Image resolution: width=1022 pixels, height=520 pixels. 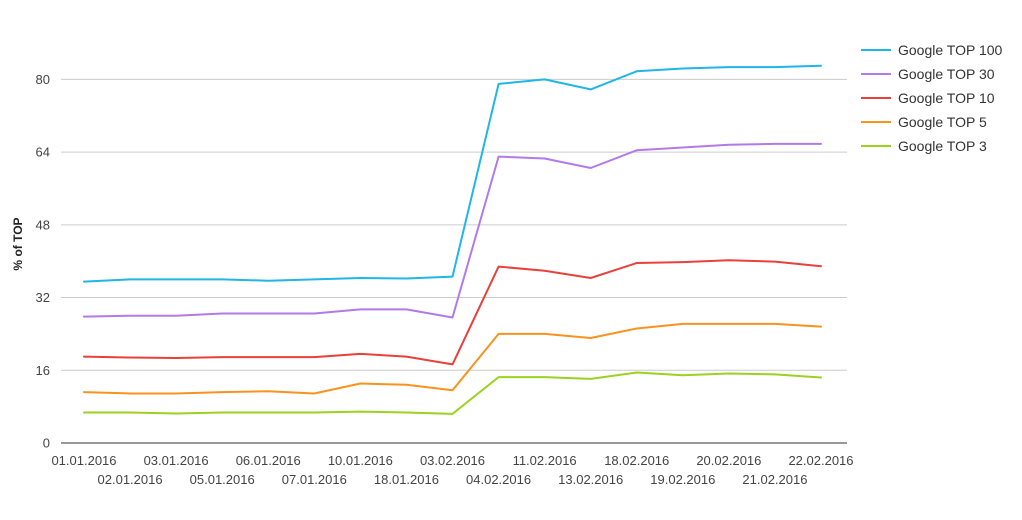 I want to click on y-tick-label: 32, so click(x=43, y=297).